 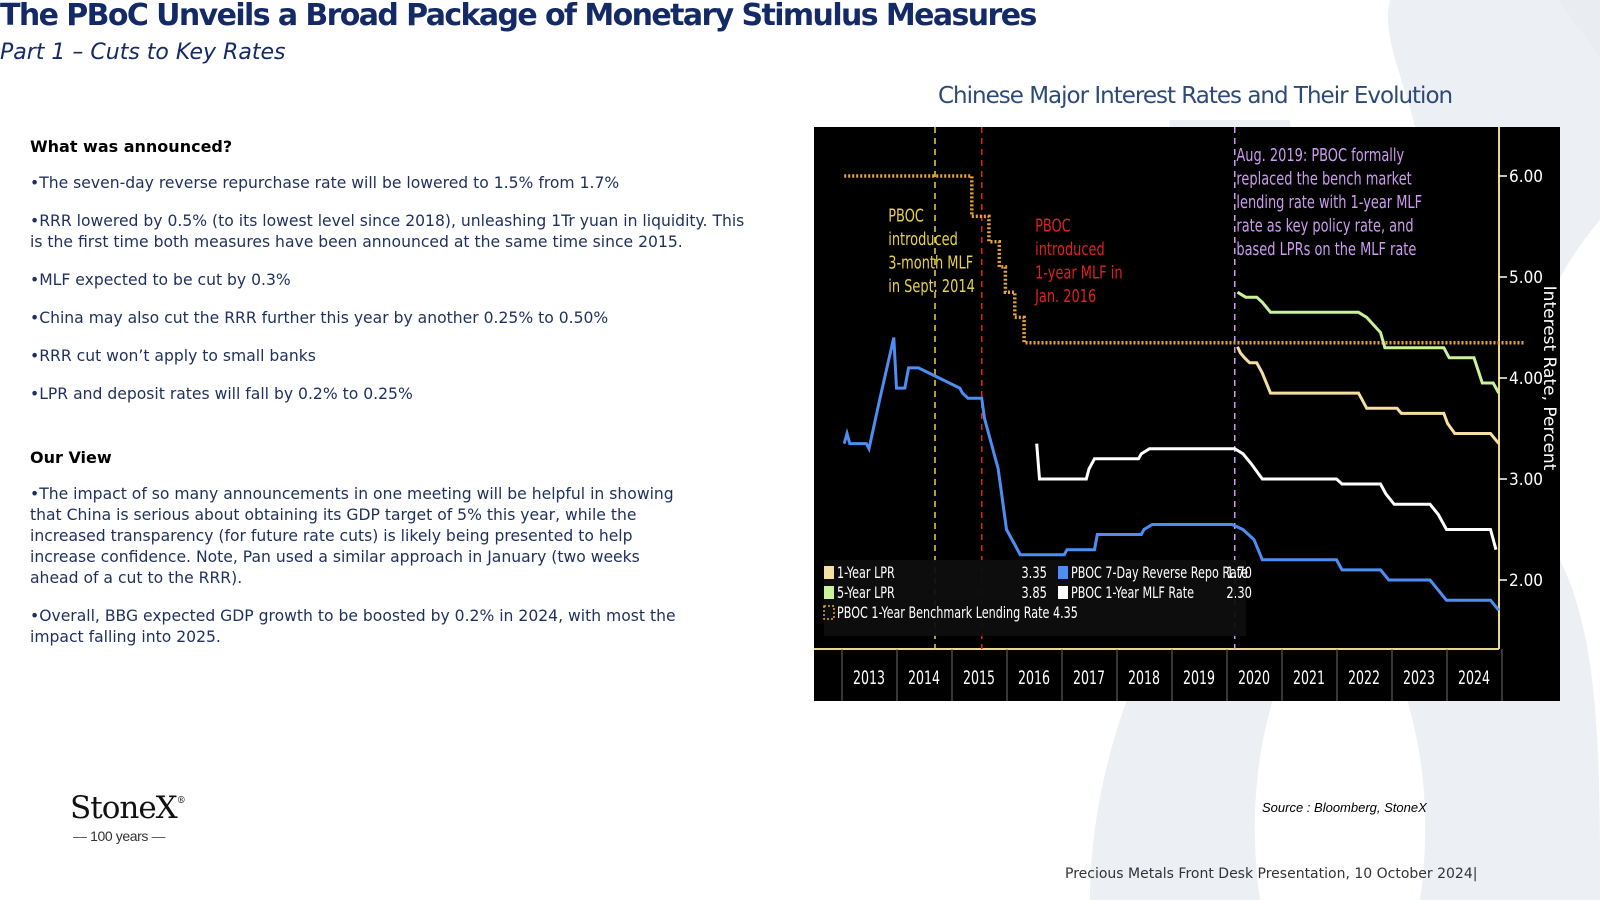 What do you see at coordinates (1344, 807) in the screenshot?
I see `source-note: Source : Bloomberg, StoneX` at bounding box center [1344, 807].